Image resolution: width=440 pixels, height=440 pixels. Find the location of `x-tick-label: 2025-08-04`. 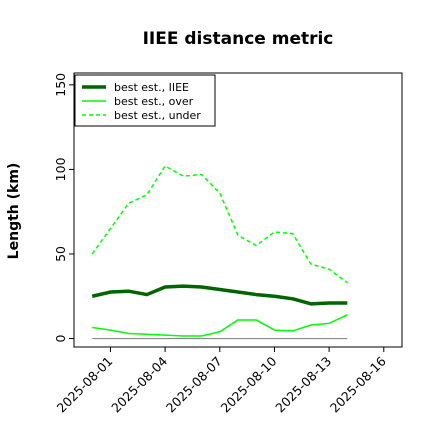

x-tick-label: 2025-08-04 is located at coordinates (139, 384).